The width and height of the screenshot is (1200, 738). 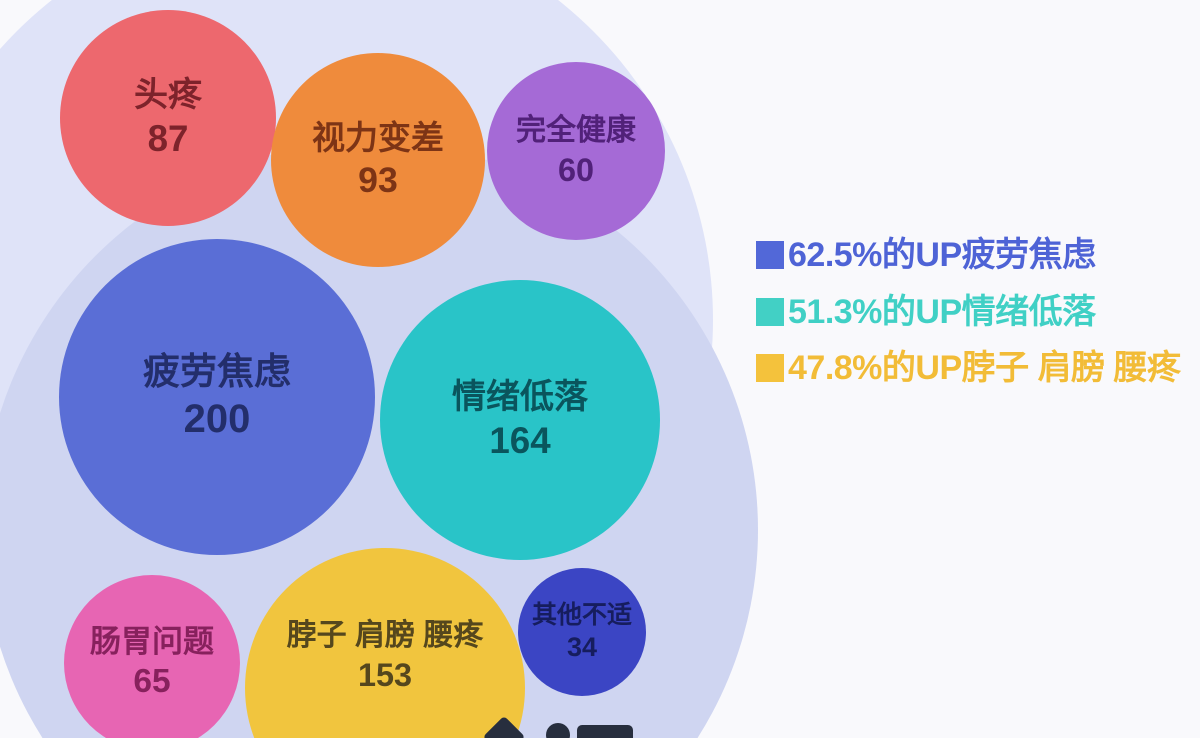 I want to click on bubble-value: 93, so click(x=378, y=180).